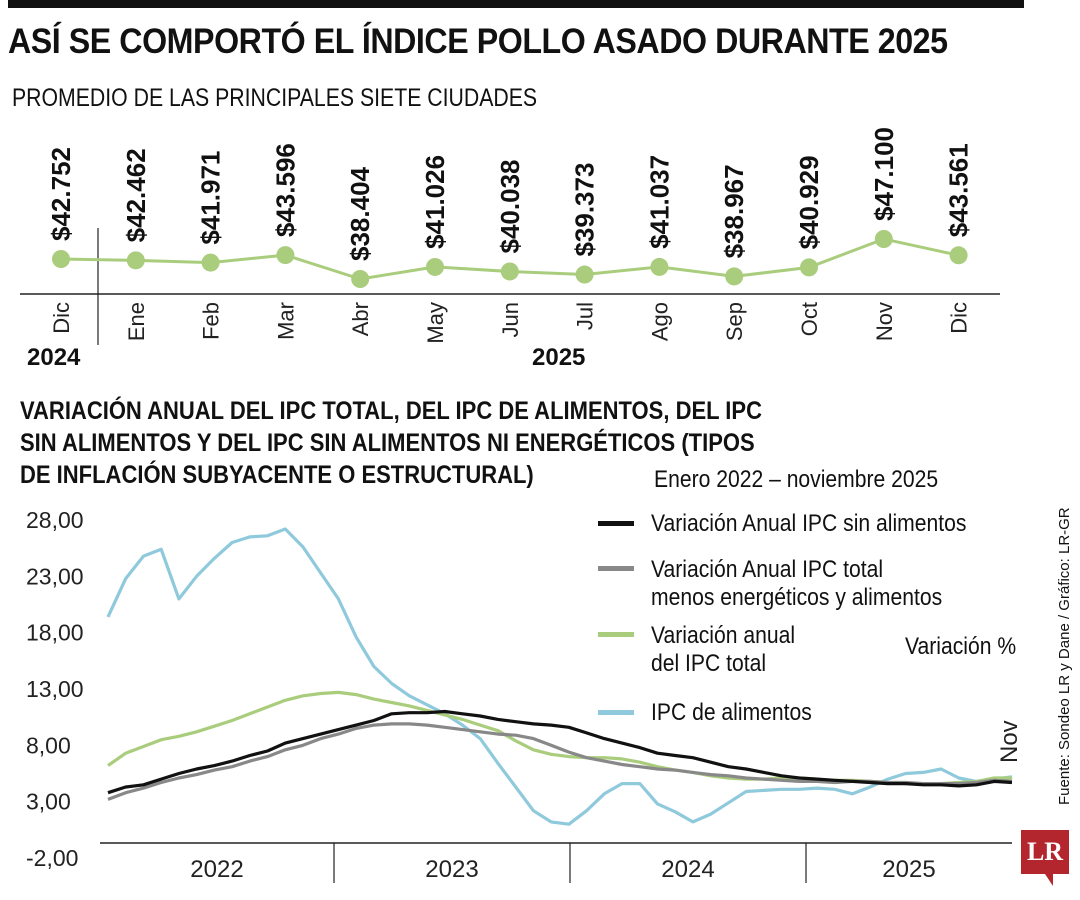 The height and width of the screenshot is (900, 1080). I want to click on x-year-label: 2024, so click(687, 869).